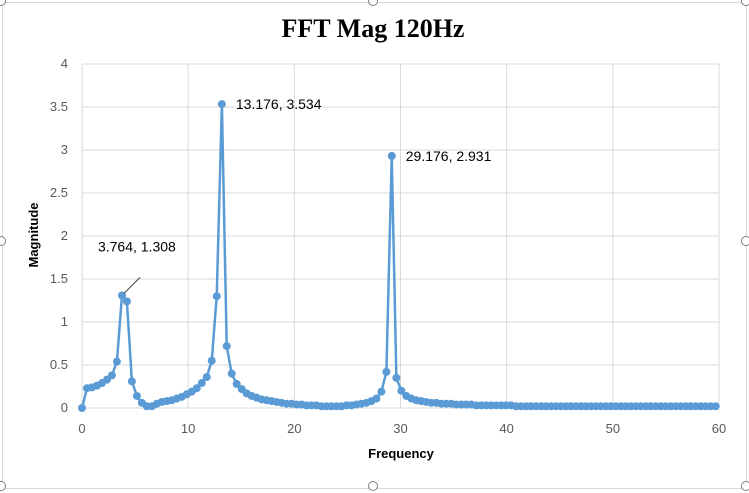  Describe the element at coordinates (33, 235) in the screenshot. I see `y-axis-label: Magnitude` at that location.